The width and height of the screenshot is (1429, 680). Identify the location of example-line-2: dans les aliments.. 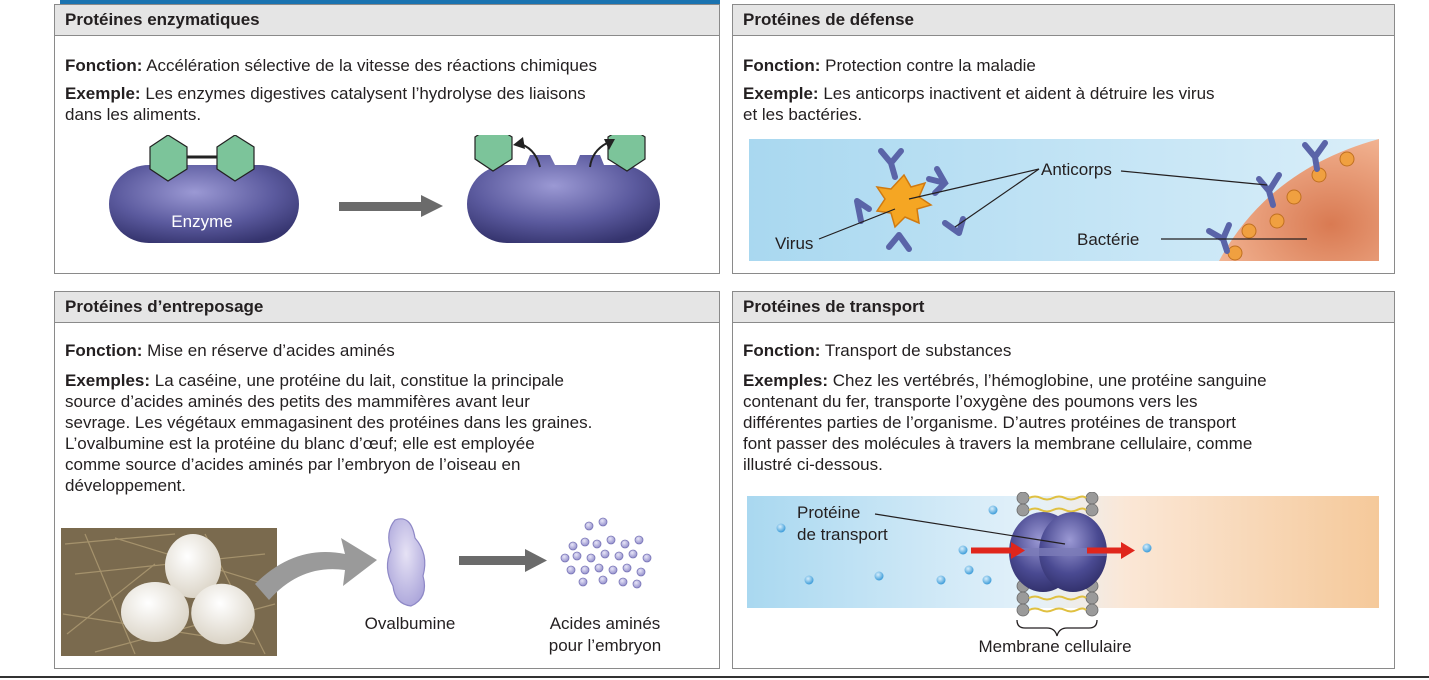
(133, 114).